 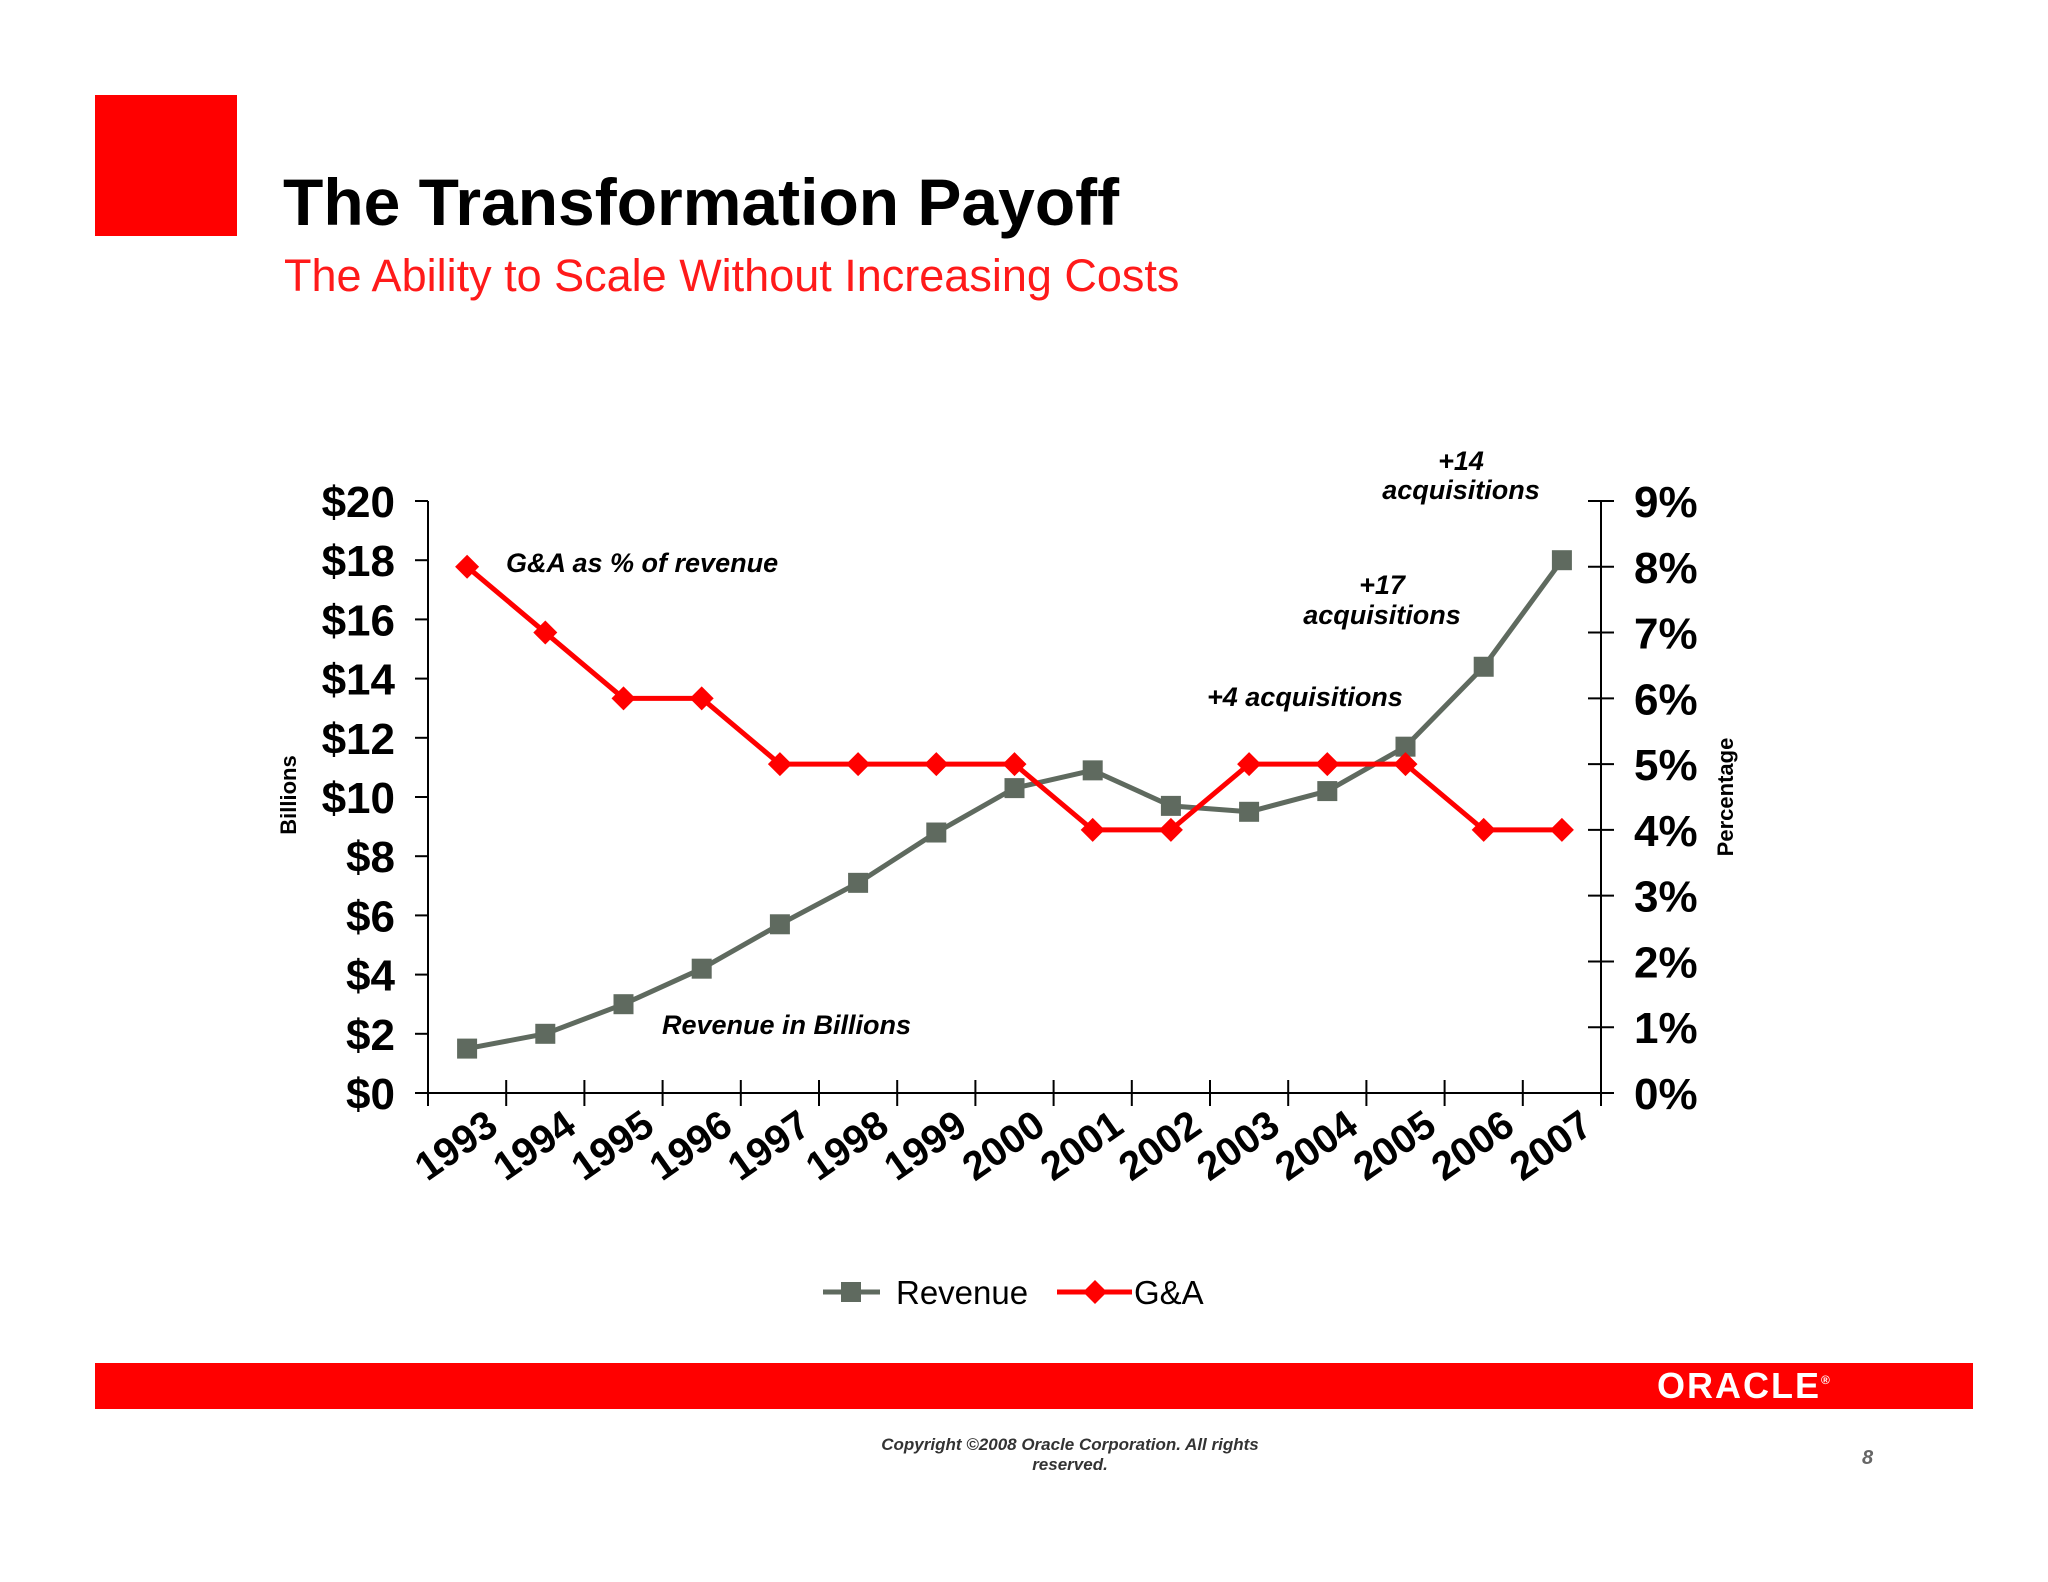 What do you see at coordinates (370, 857) in the screenshot?
I see `y-left-tick-label: $8` at bounding box center [370, 857].